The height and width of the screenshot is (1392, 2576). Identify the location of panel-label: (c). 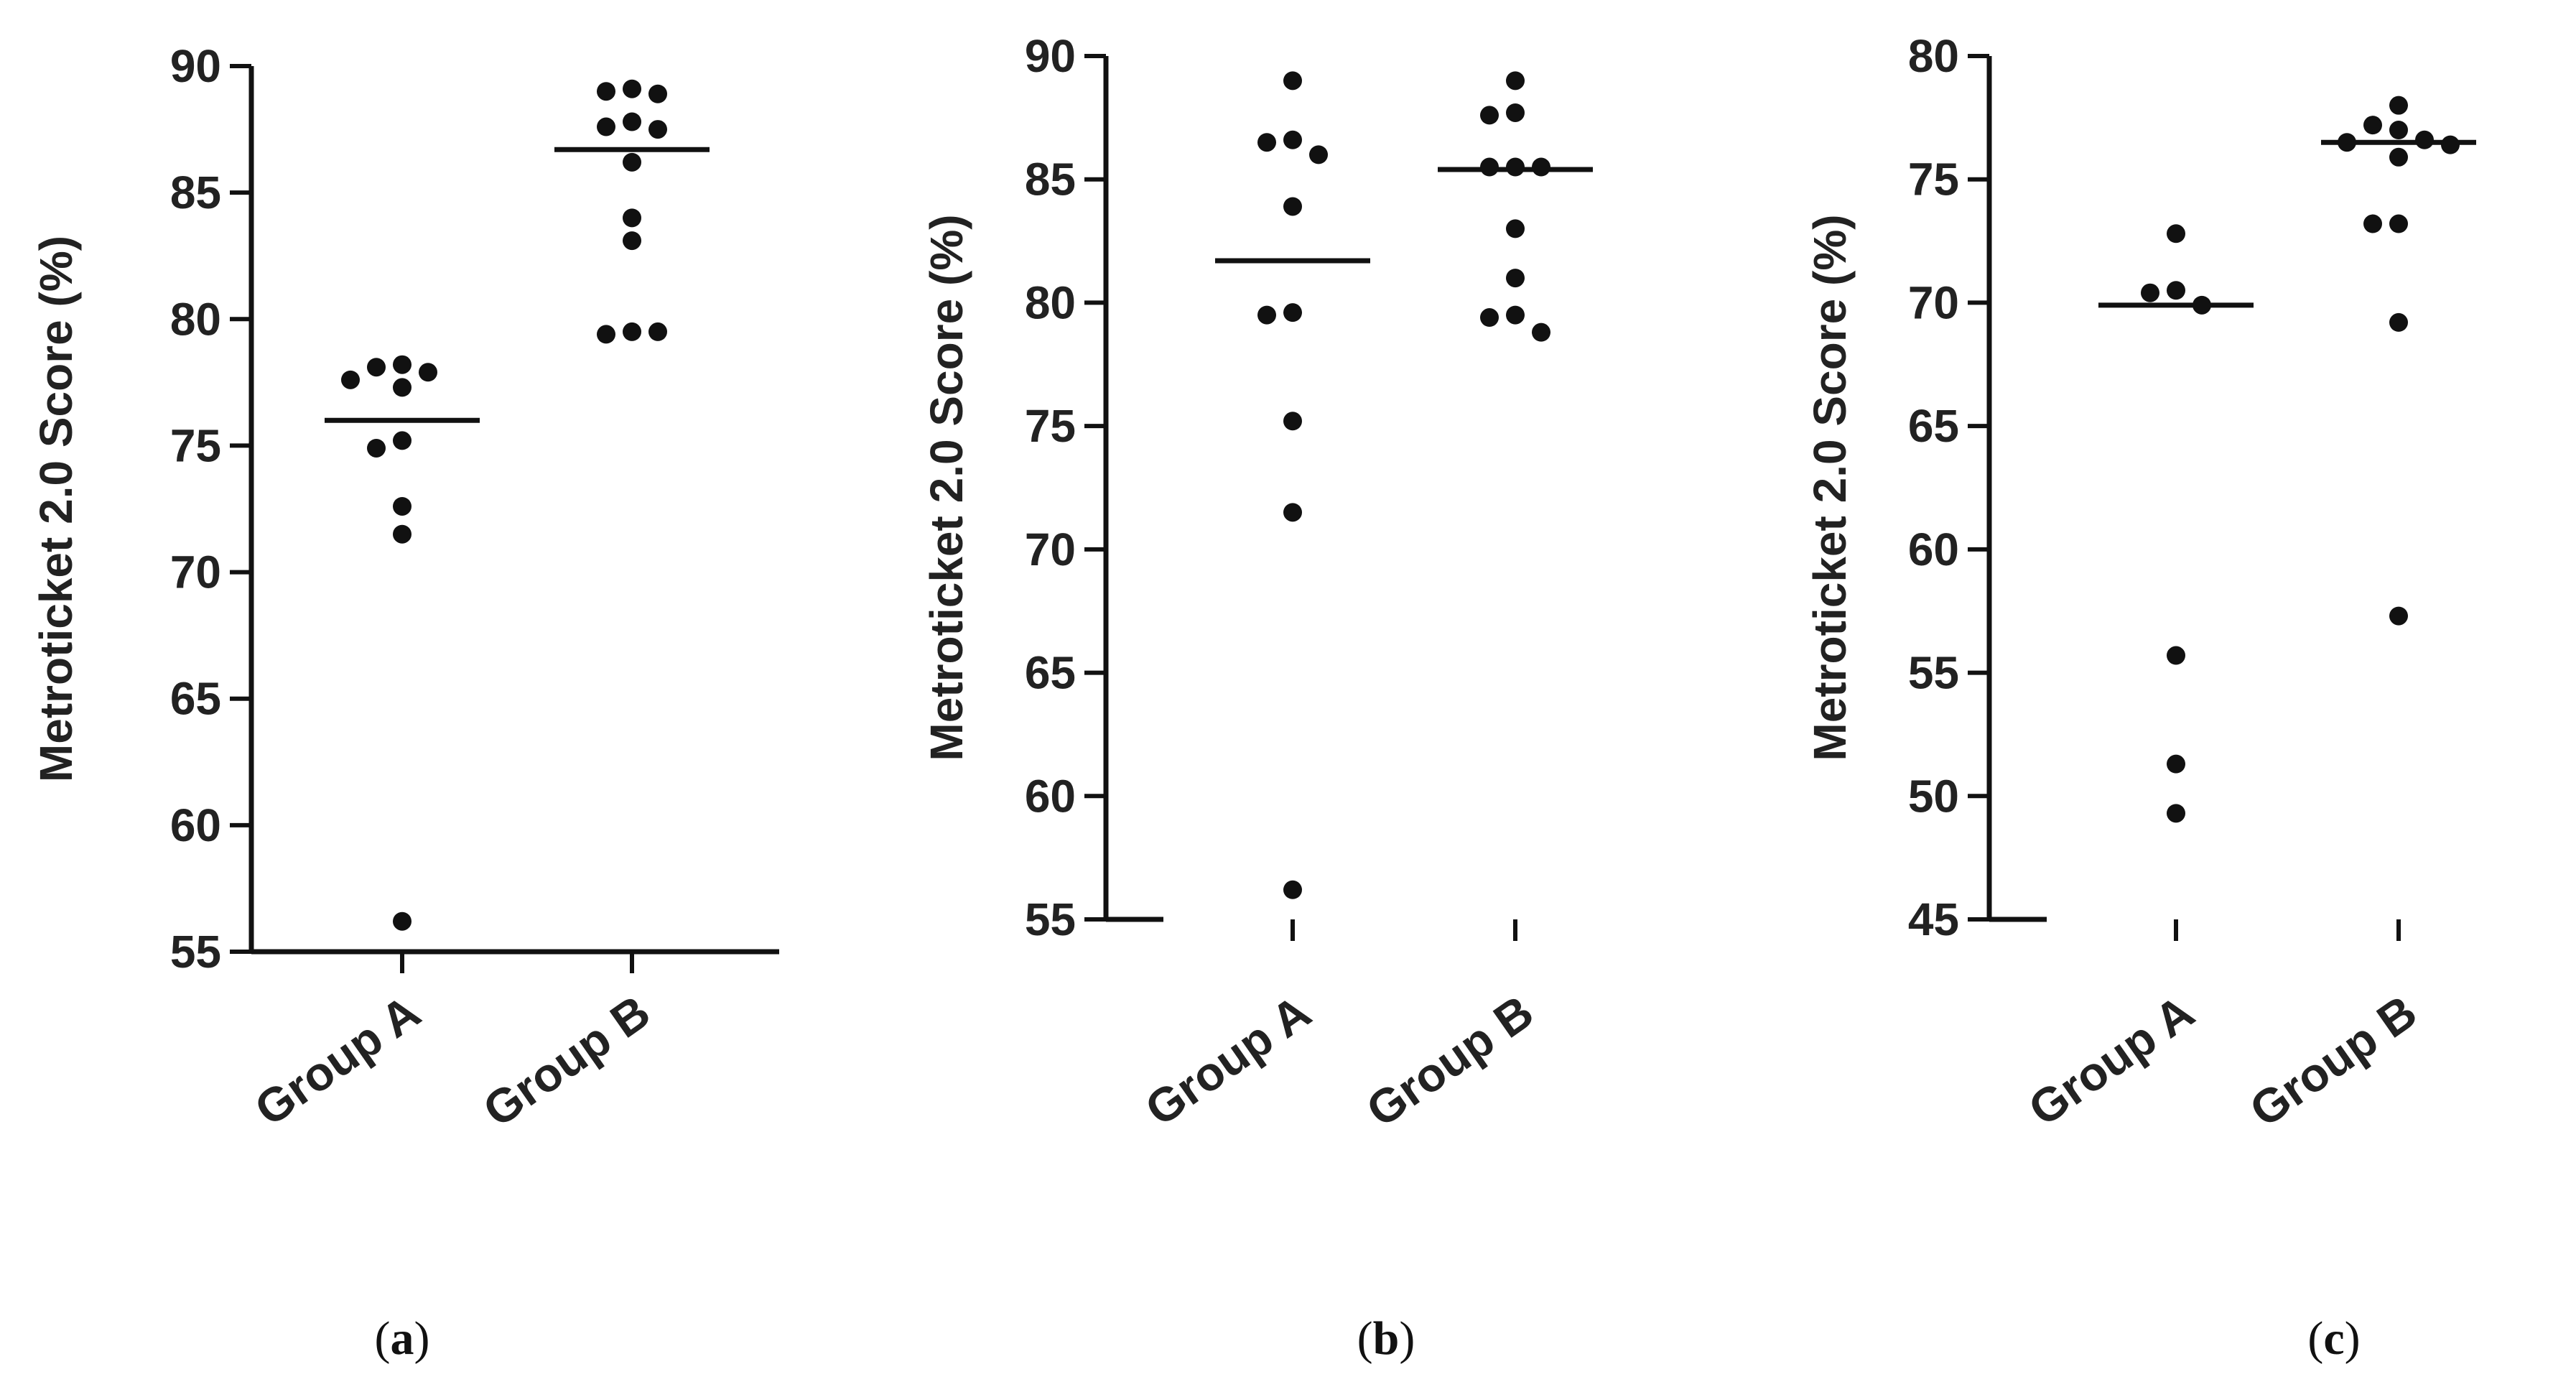
(2333, 1338).